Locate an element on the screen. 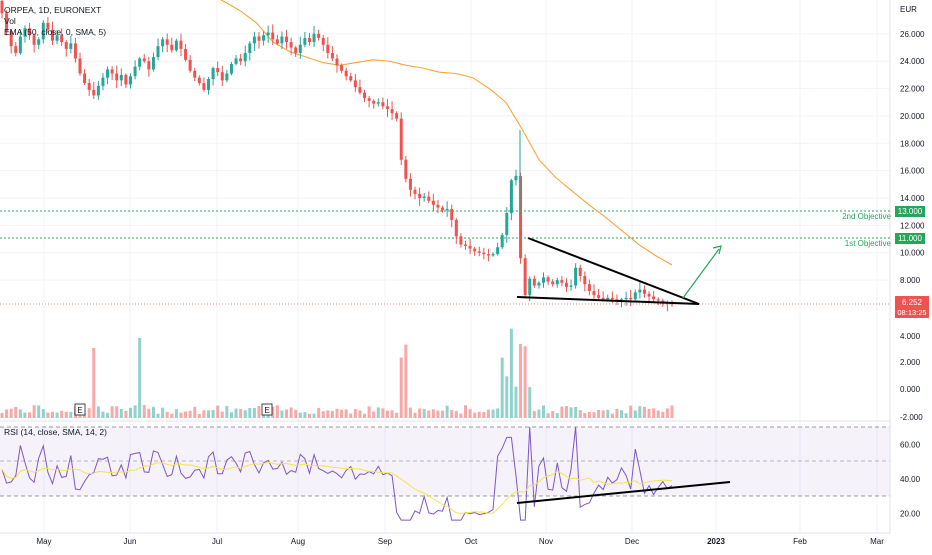  rsi-line is located at coordinates (337, 473).